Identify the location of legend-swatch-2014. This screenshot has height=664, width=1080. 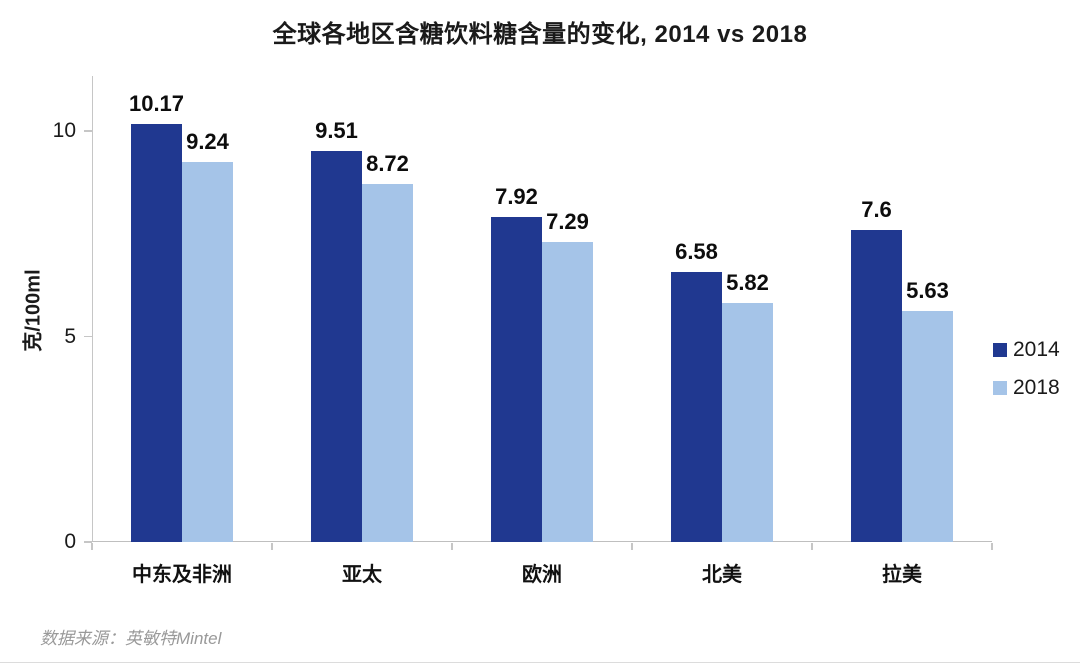
(1000, 349).